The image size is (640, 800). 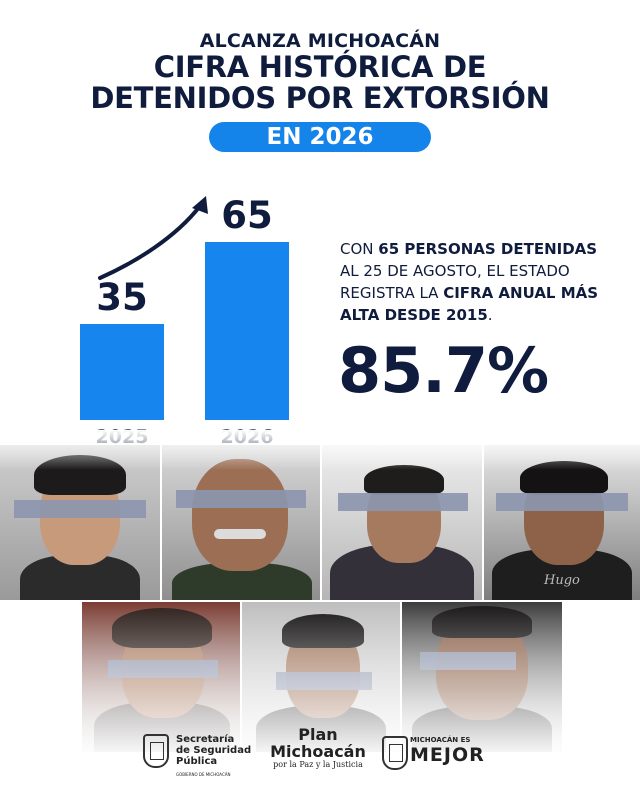 What do you see at coordinates (488, 249) in the screenshot?
I see `stat-bold-detained: 65 PERSONAS DETENIDAS` at bounding box center [488, 249].